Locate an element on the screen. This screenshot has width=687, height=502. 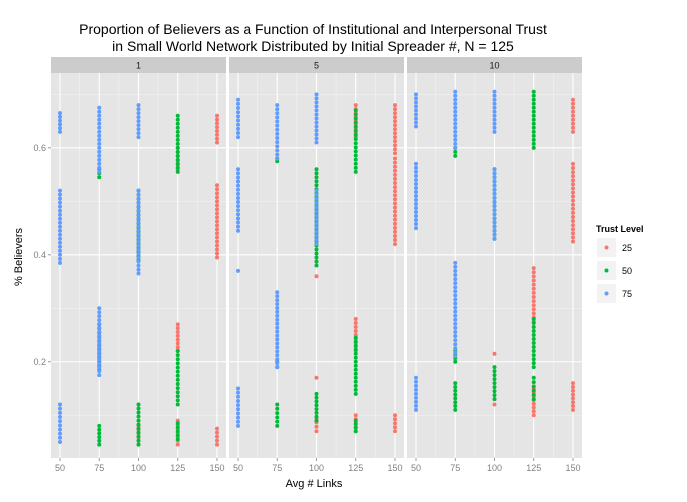
legend-item-75: 75 is located at coordinates (614, 293).